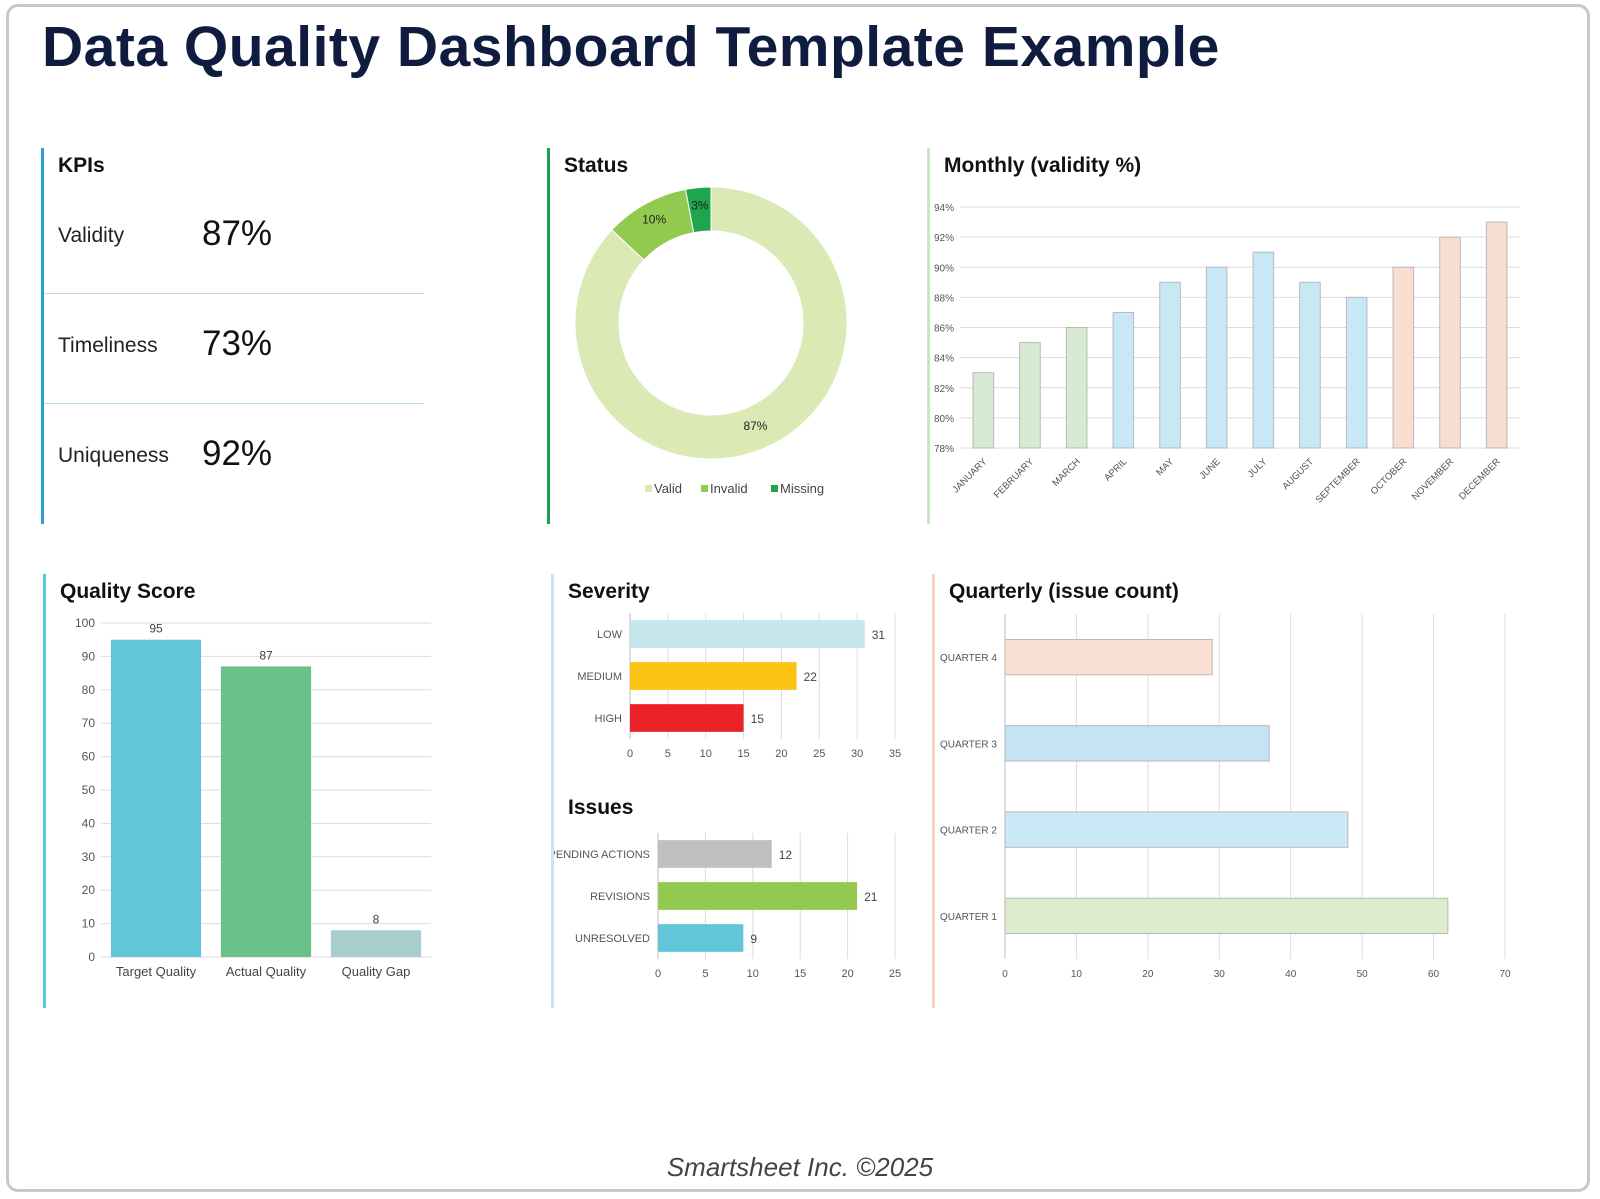  Describe the element at coordinates (156, 971) in the screenshot. I see `x-tick-label: Target Quality` at that location.